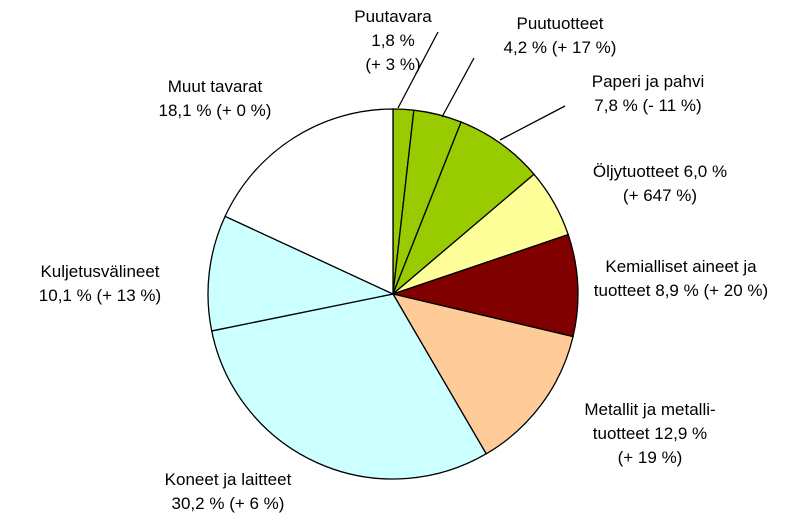 The image size is (804, 523). Describe the element at coordinates (660, 184) in the screenshot. I see `slice-label: Öljytuotteet 6,0 % (+ 647 %)` at that location.